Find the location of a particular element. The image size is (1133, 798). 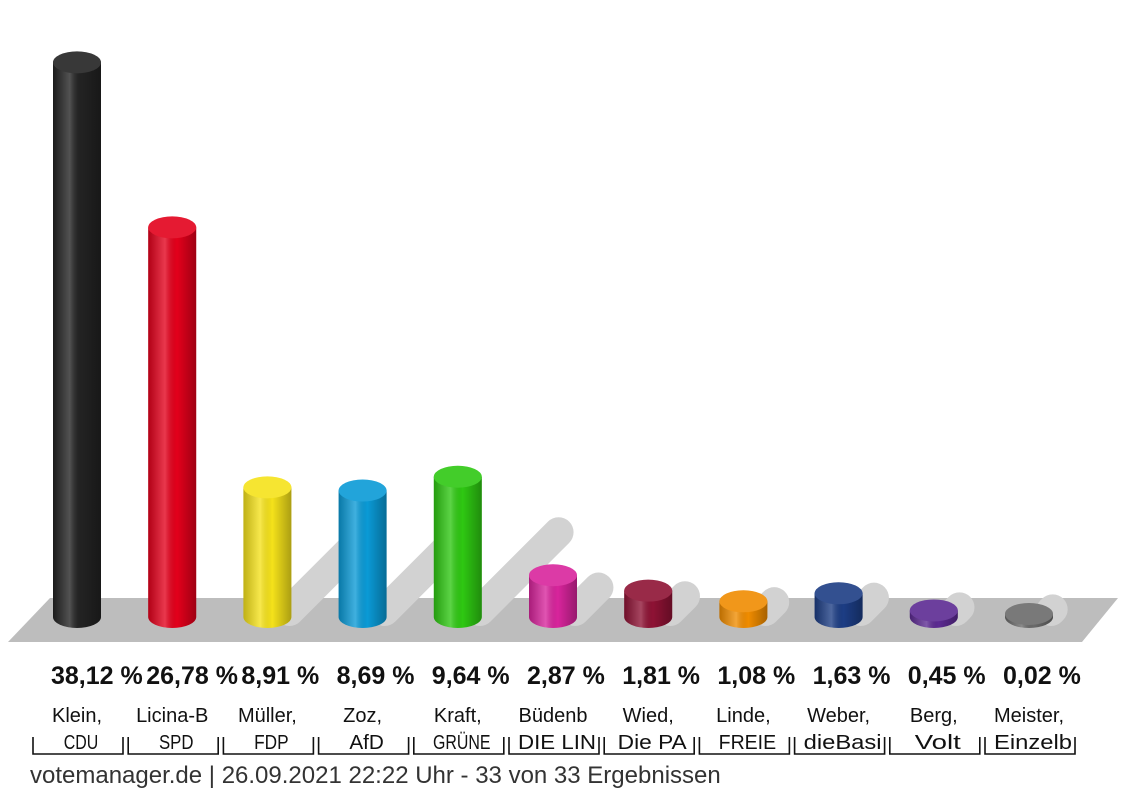

value-label: 1,08 % is located at coordinates (756, 676).